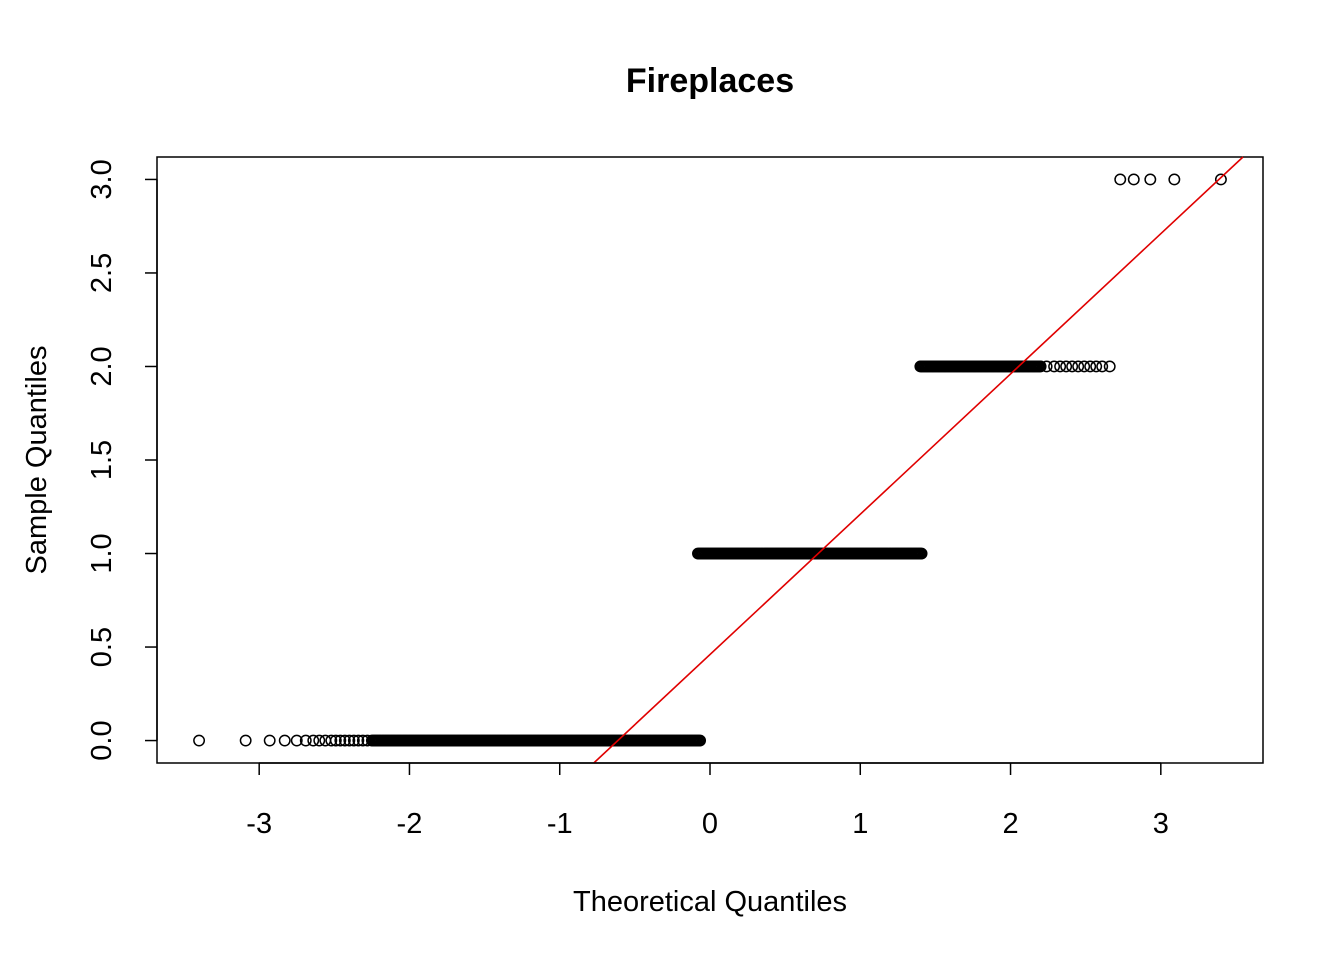 The width and height of the screenshot is (1344, 960). What do you see at coordinates (259, 824) in the screenshot?
I see `x-tick-label: -3` at bounding box center [259, 824].